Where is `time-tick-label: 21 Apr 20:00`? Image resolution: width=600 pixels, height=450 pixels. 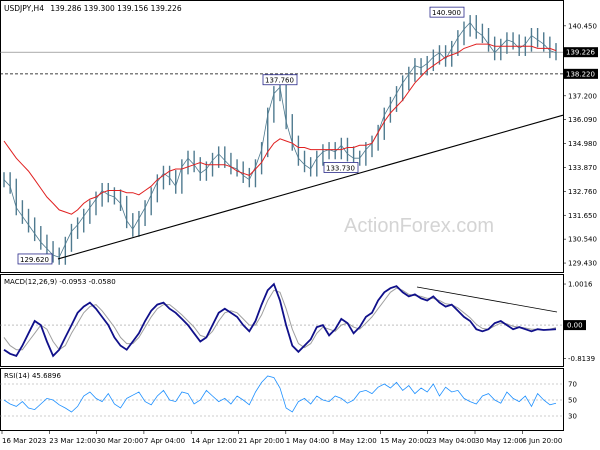 time-tick-label: 21 Apr 20:00 is located at coordinates (262, 441).